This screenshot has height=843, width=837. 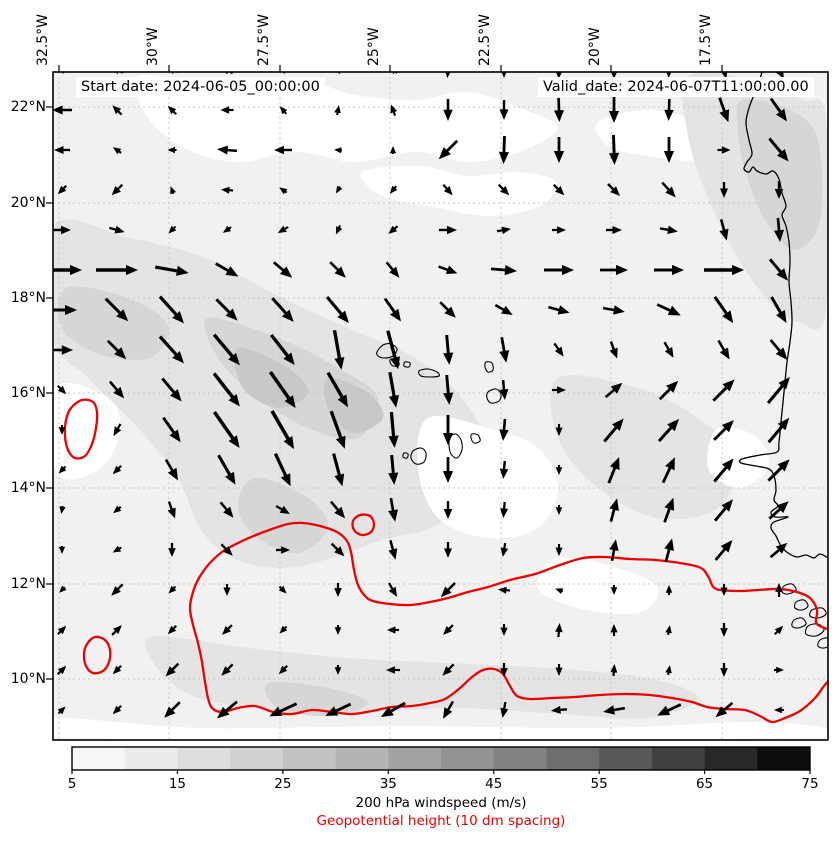 I want to click on lat-tick-label: 20°N, so click(x=28, y=203).